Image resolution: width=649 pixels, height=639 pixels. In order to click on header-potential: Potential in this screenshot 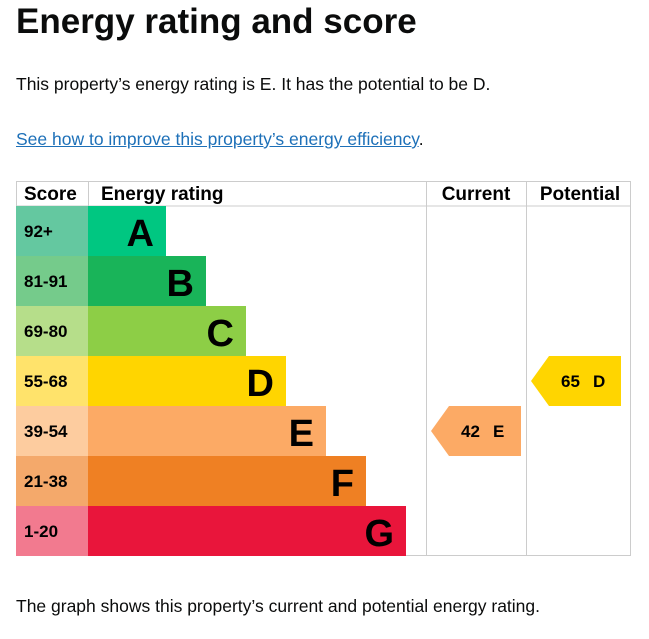, I will do `click(580, 194)`.